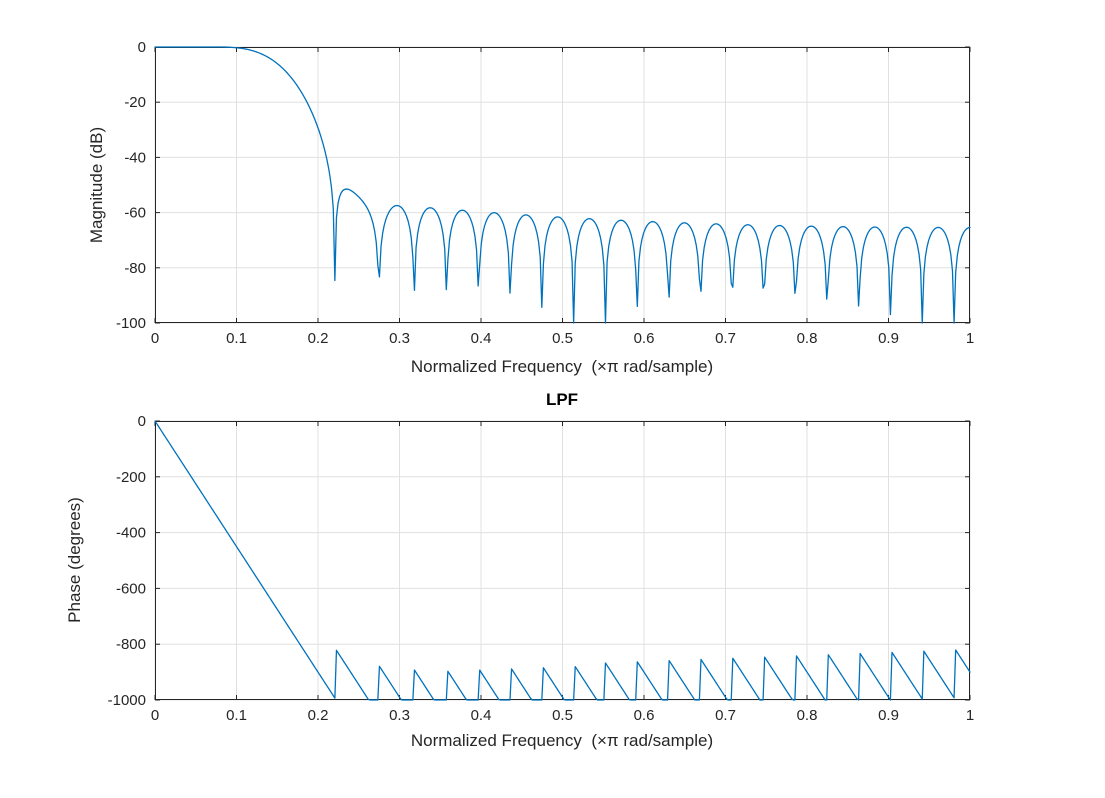 This screenshot has height=798, width=1105. What do you see at coordinates (74, 560) in the screenshot?
I see `phase-ylabel: Phase (degrees)` at bounding box center [74, 560].